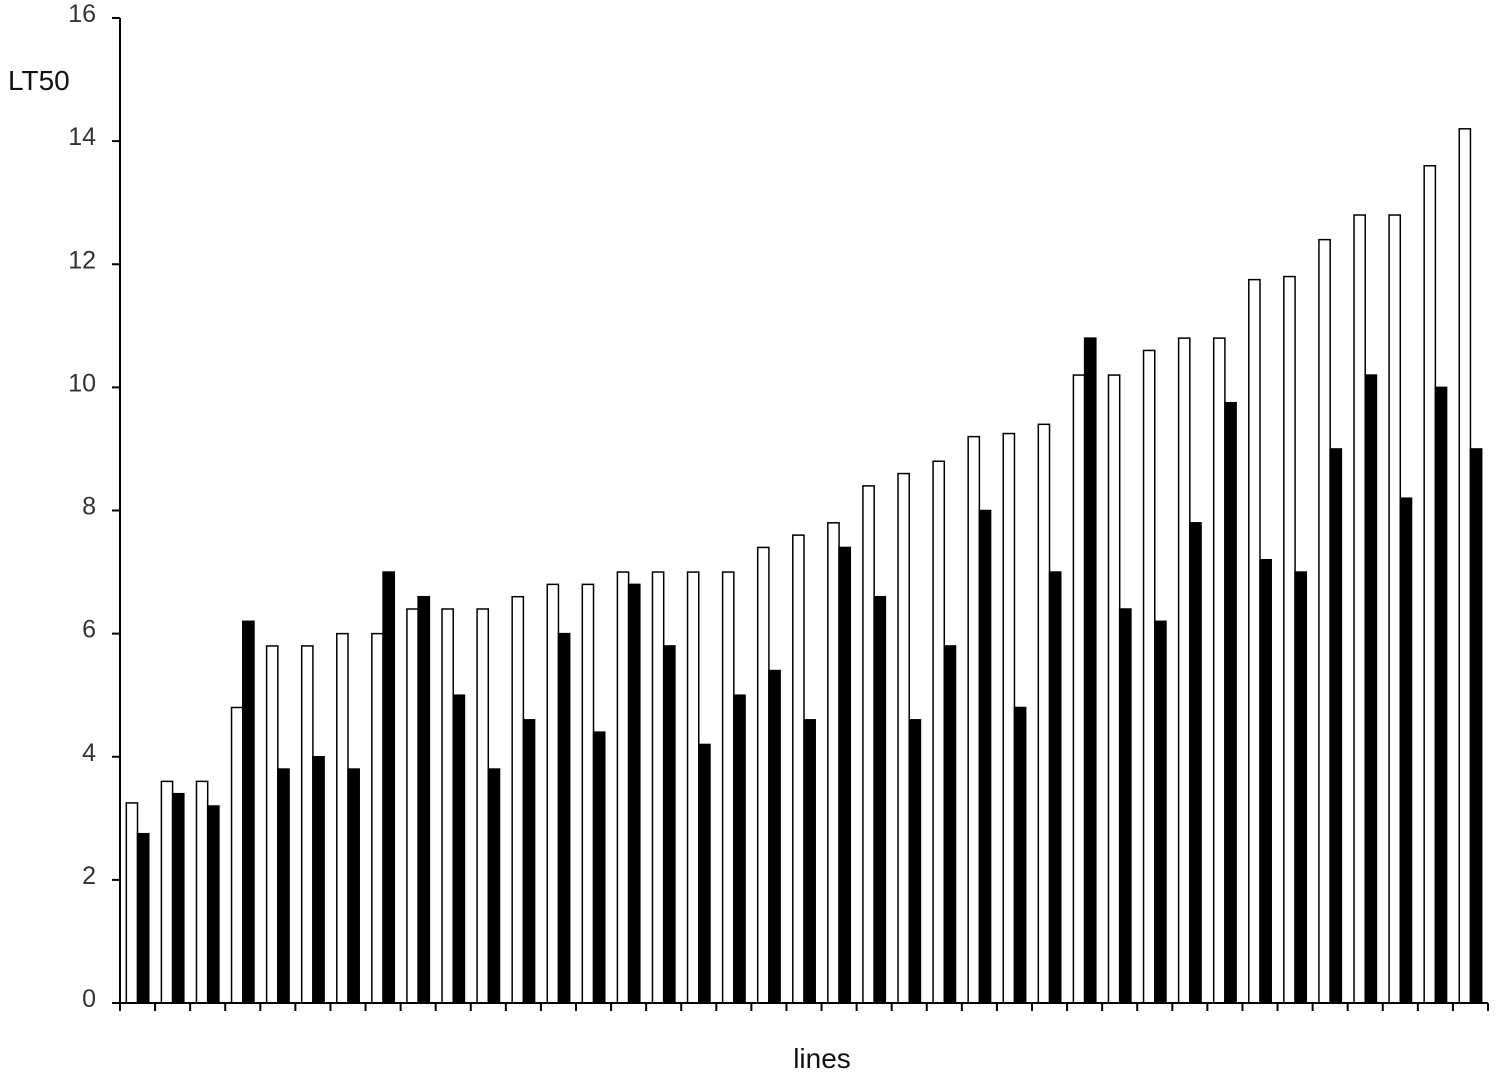  I want to click on y-tick-label: 8, so click(89, 507).